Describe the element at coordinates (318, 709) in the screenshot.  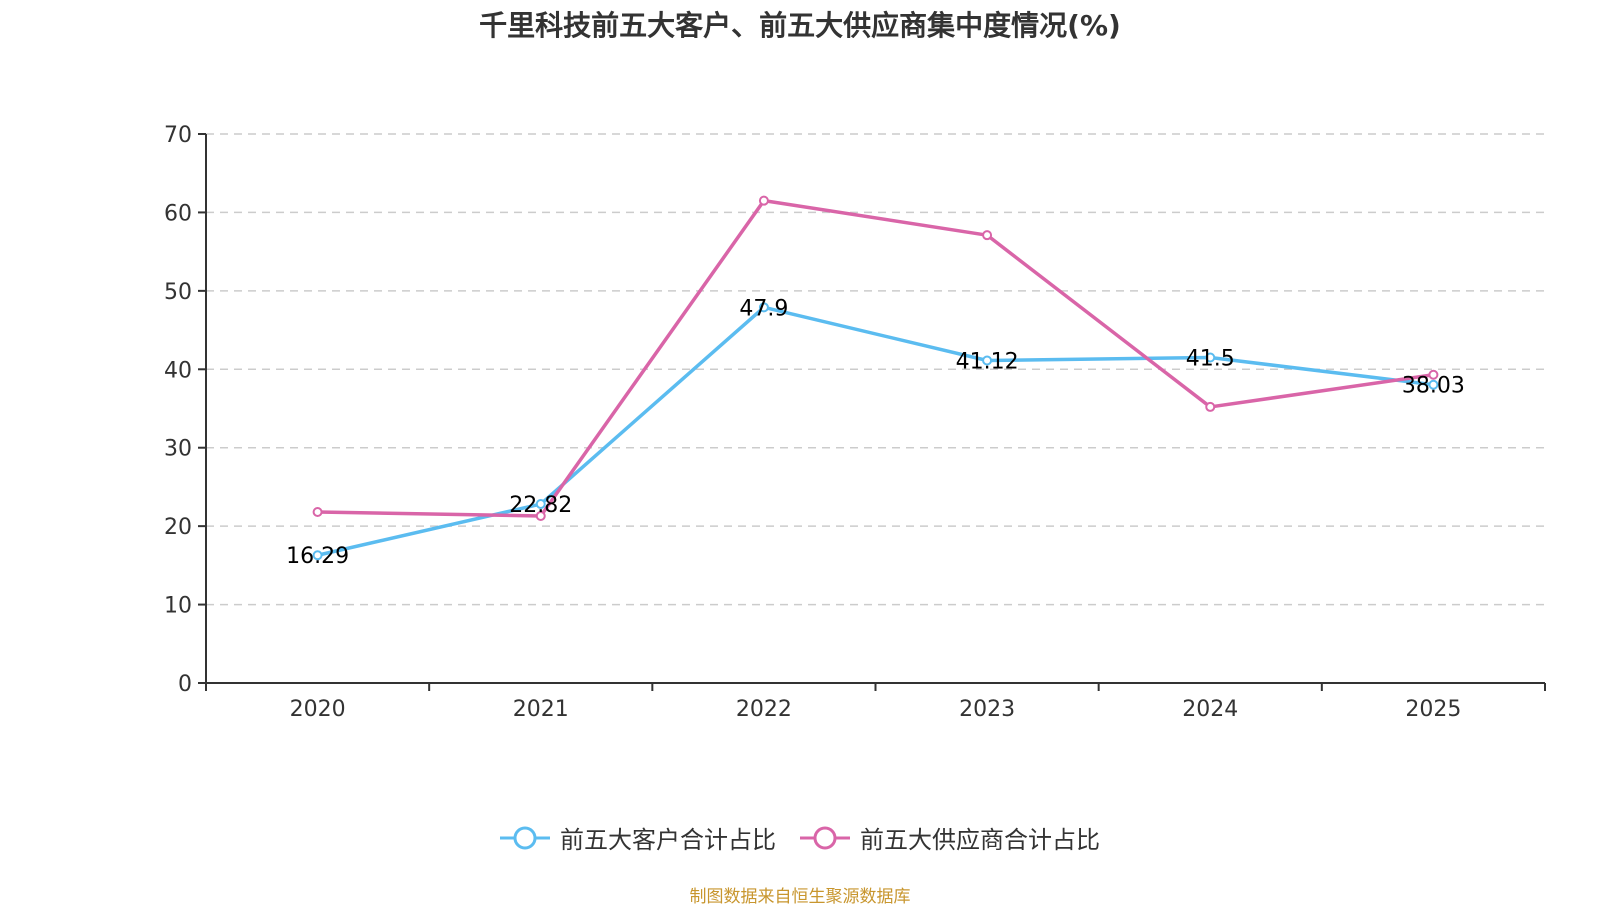
I see `x-tick-label: 2020` at that location.